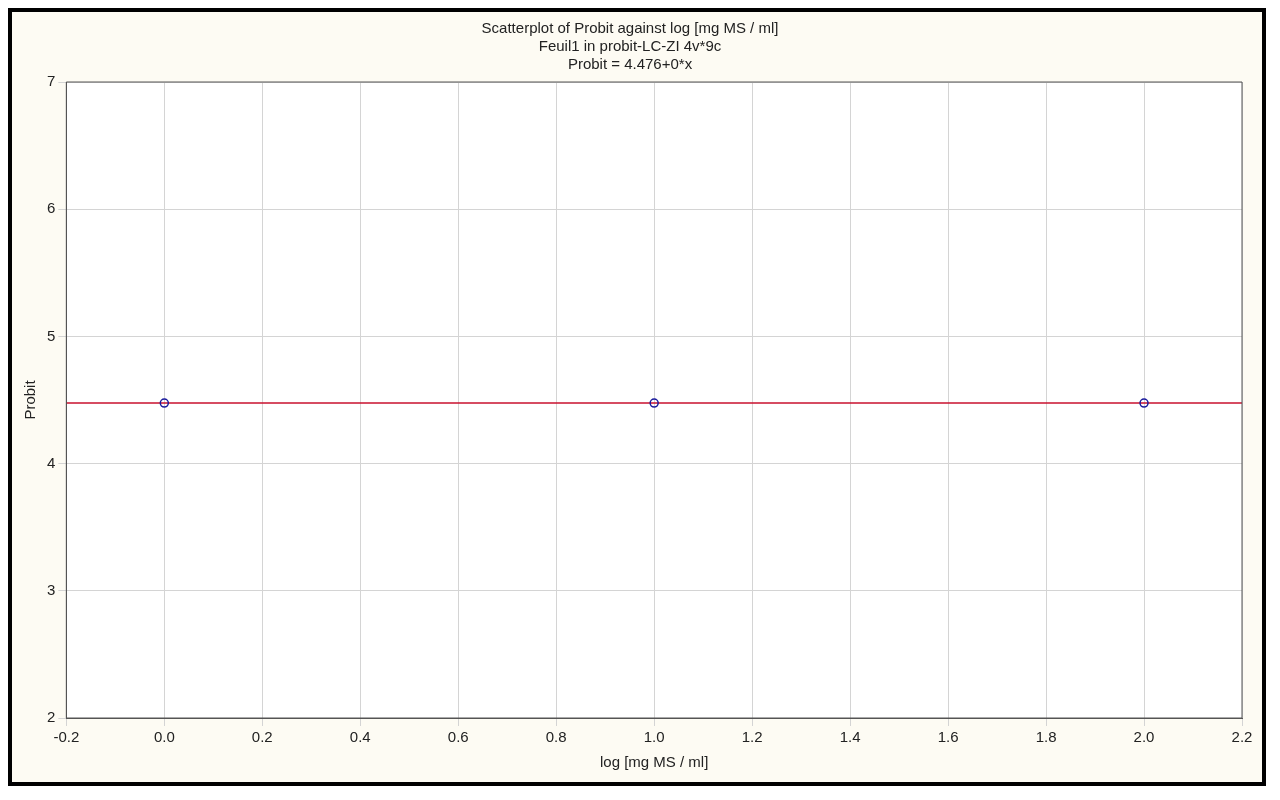  I want to click on x-tick-label: 0.6, so click(458, 737).